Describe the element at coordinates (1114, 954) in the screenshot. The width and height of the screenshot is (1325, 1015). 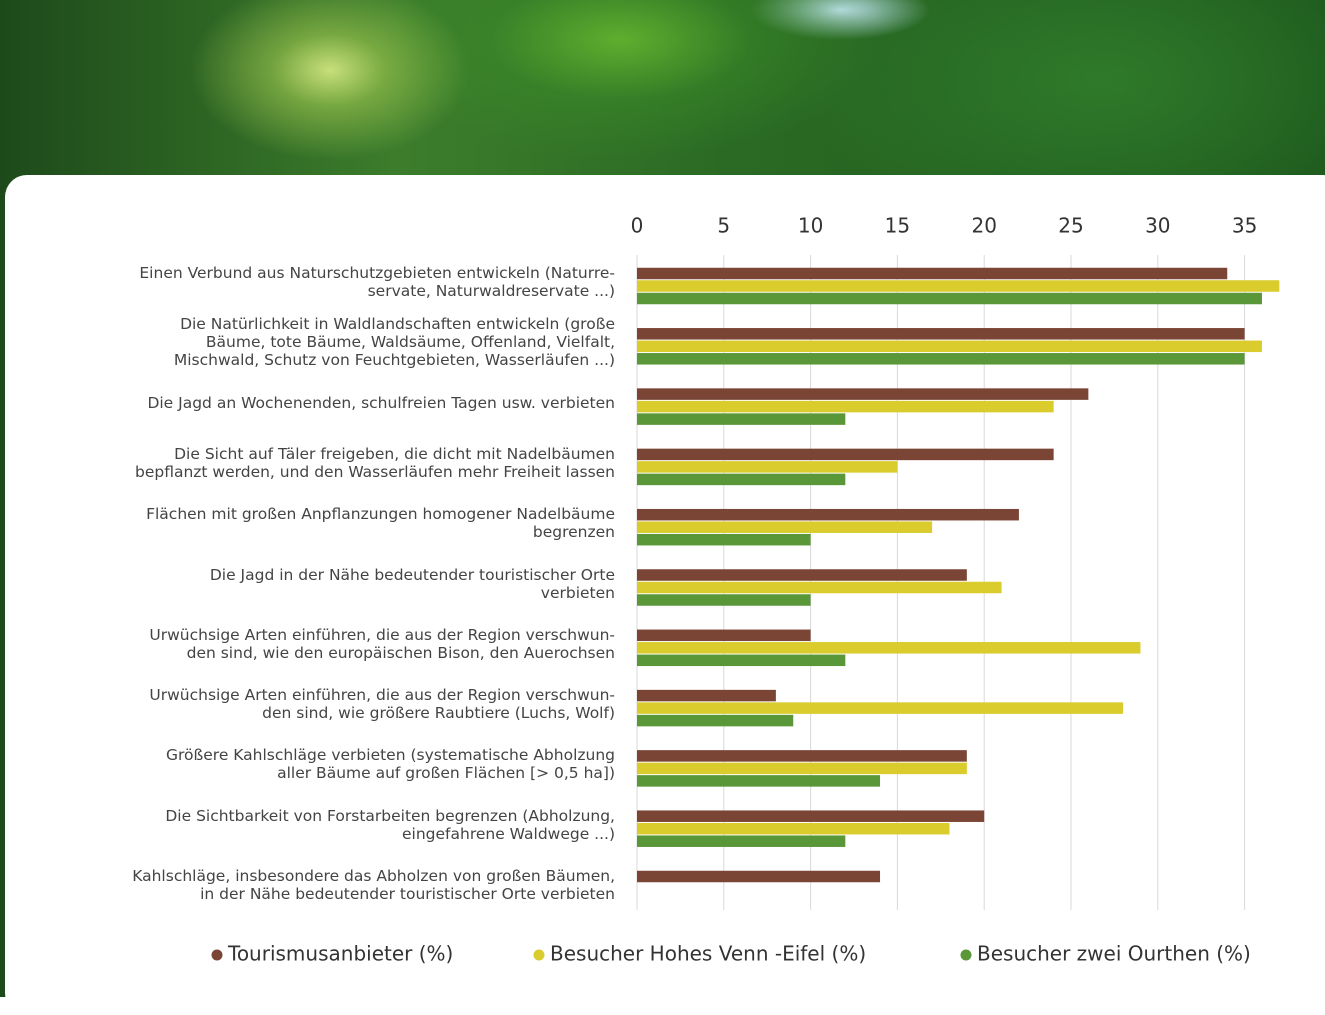
I see `legend-label: Besucher zwei Ourthen (%)` at that location.